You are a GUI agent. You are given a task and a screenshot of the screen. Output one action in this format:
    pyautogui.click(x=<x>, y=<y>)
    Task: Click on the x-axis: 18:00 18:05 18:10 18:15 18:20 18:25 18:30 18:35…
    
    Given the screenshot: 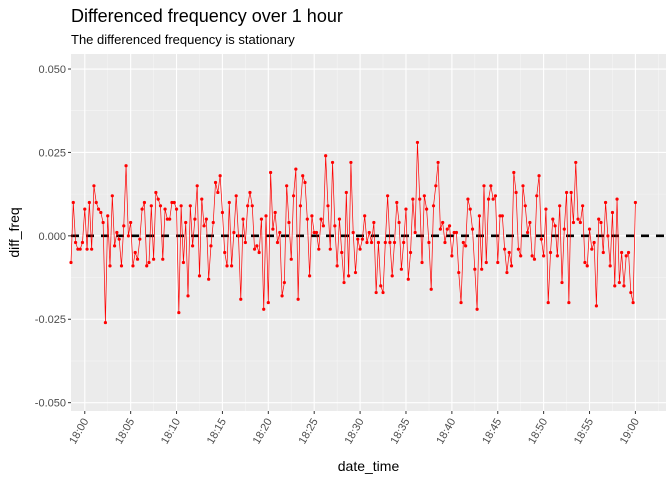 What is the action you would take?
    pyautogui.click(x=354, y=428)
    